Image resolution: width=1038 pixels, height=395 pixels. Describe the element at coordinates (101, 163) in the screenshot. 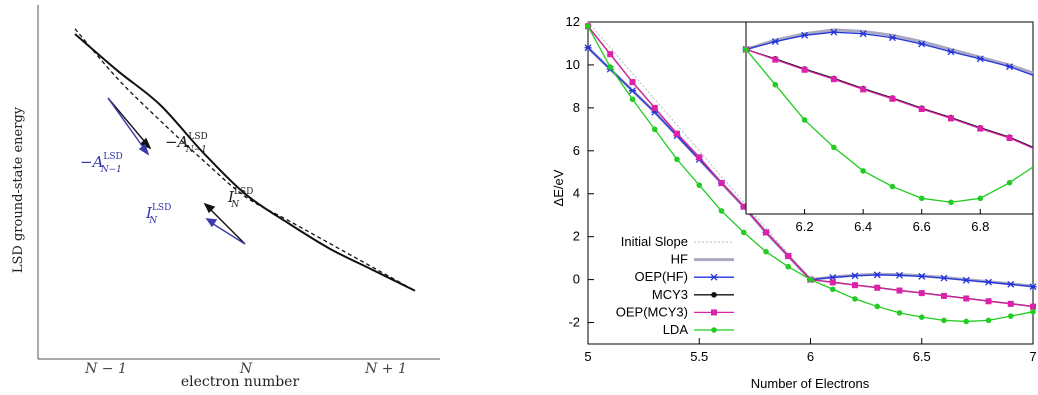

I see `annotation-blue-minus-A: −ALSD N−1` at that location.